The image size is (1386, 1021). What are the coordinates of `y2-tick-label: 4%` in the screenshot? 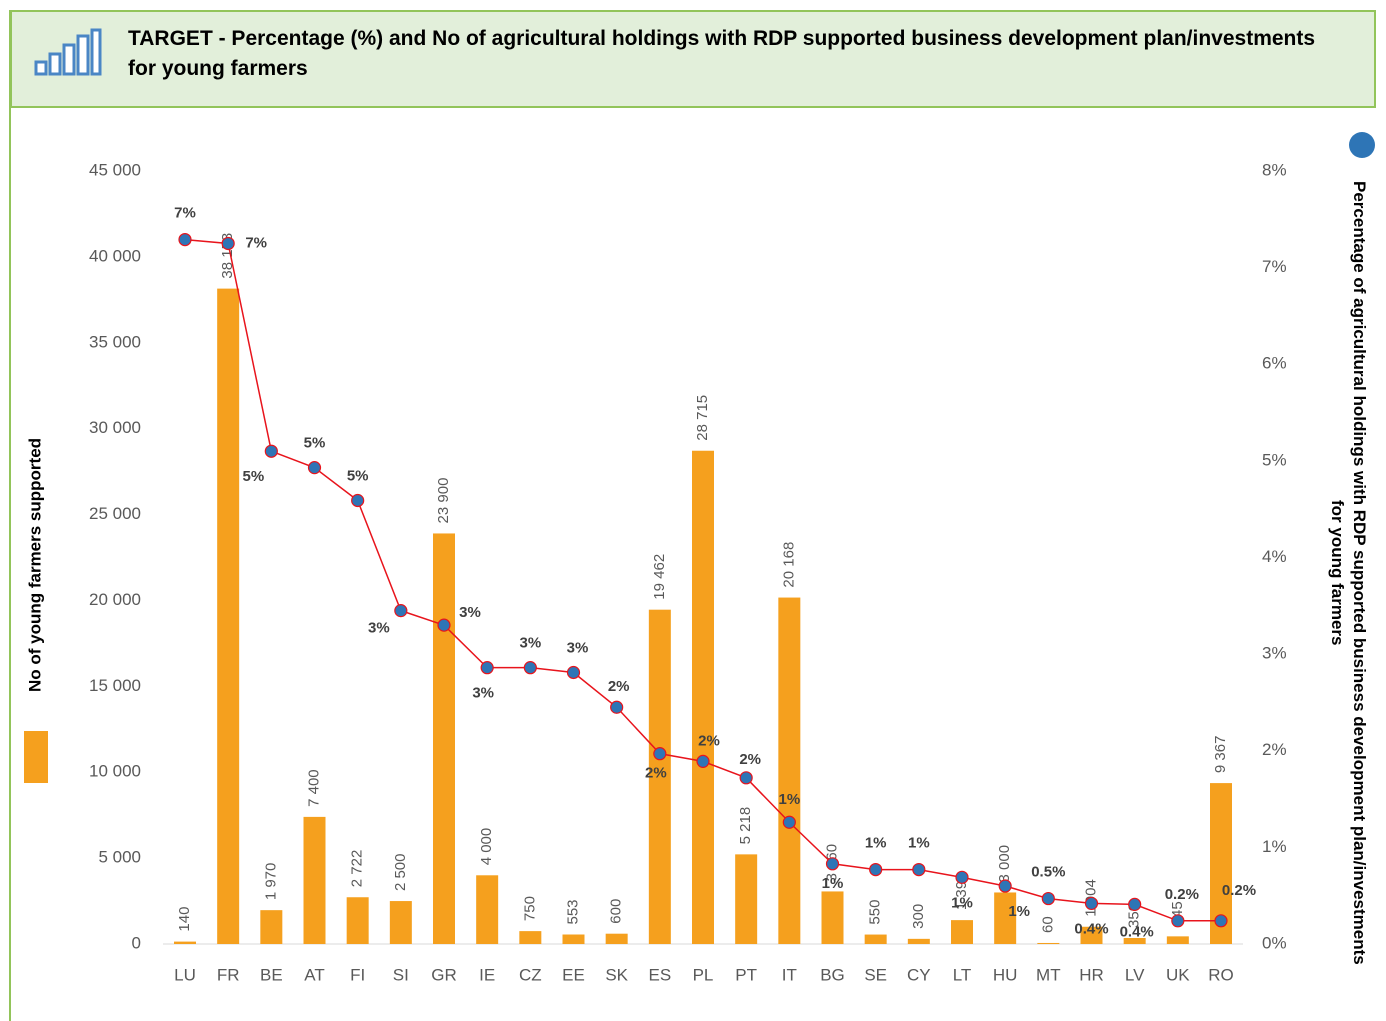 It's located at (1274, 556).